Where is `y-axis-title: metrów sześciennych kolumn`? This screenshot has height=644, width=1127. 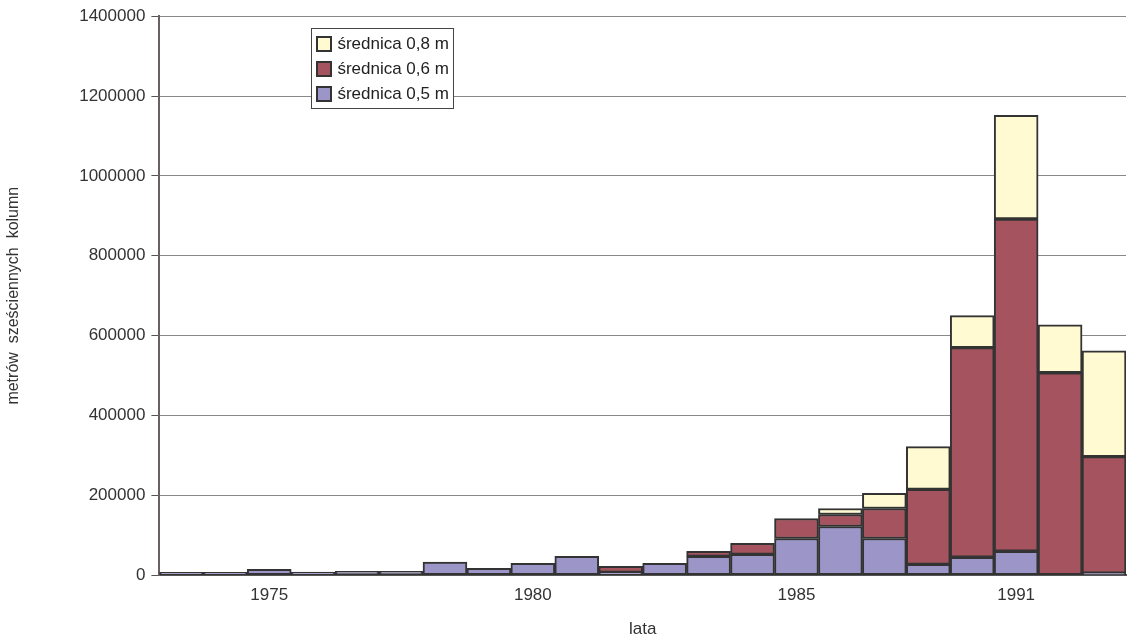
y-axis-title: metrów sześciennych kolumn is located at coordinates (13, 295).